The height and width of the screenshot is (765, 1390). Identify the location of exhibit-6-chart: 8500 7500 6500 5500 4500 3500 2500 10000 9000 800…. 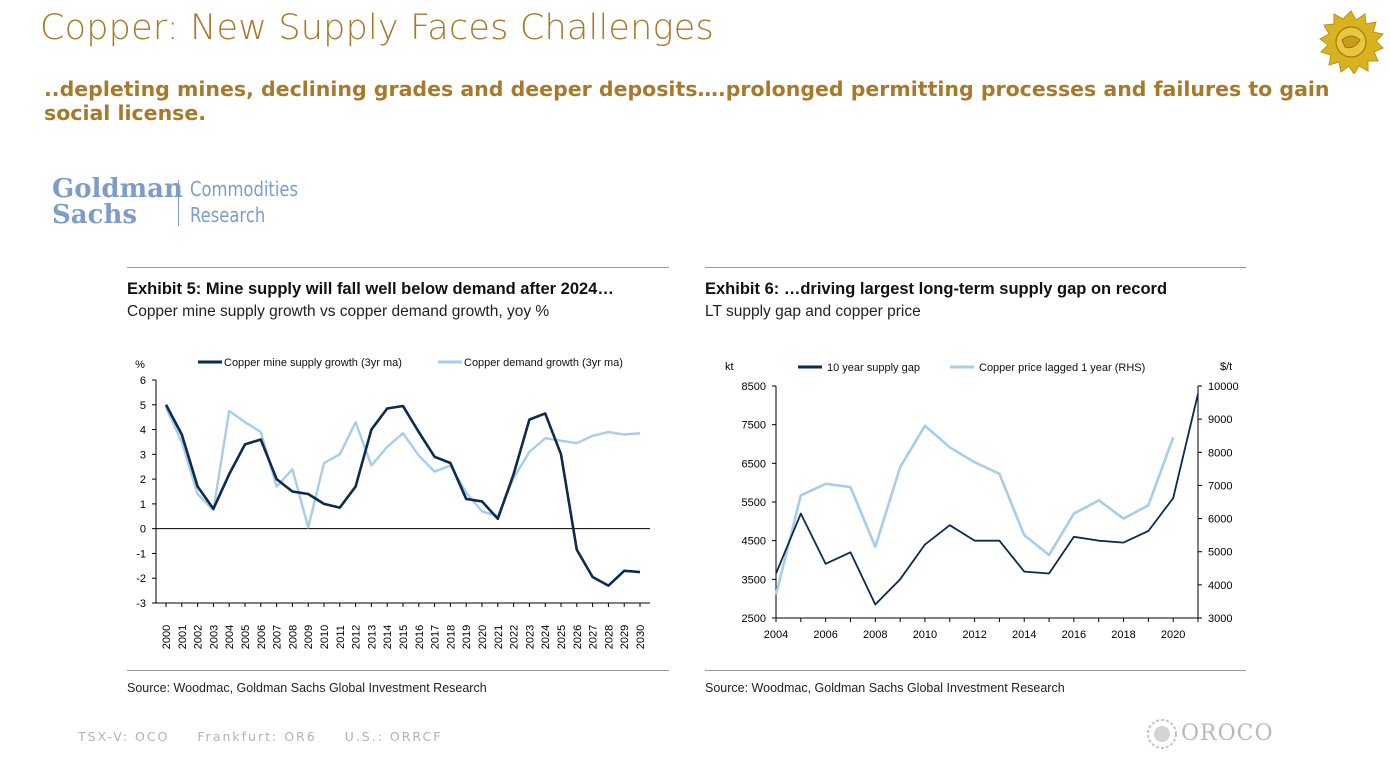
(982, 501).